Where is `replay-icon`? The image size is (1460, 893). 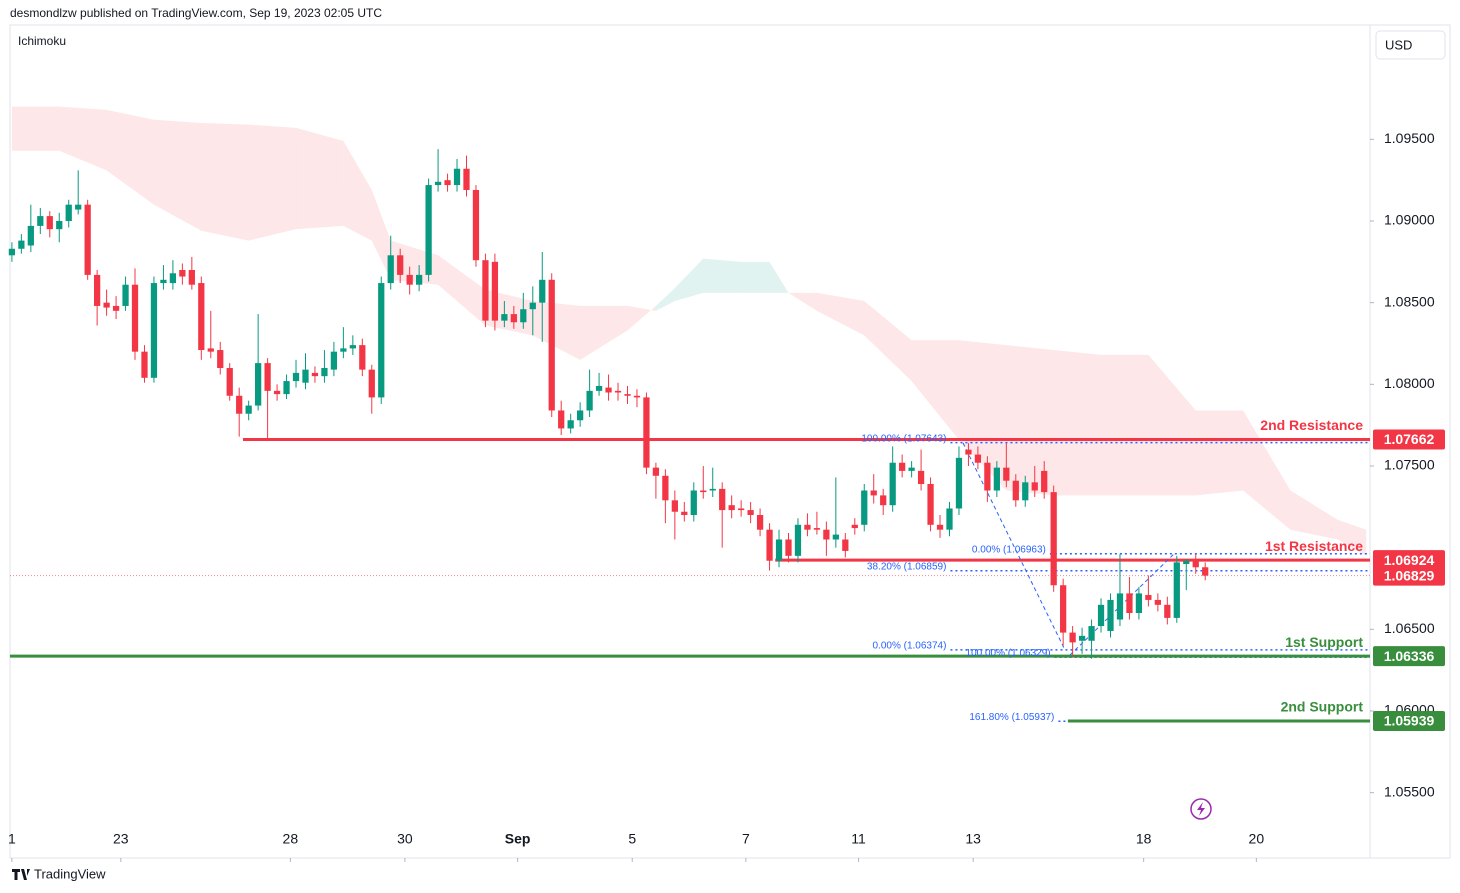 replay-icon is located at coordinates (1201, 809).